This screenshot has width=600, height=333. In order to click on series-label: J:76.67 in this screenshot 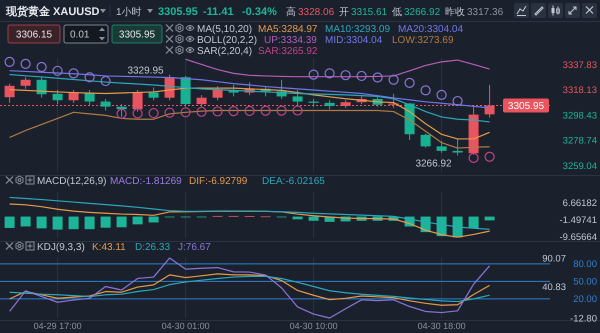, I will do `click(195, 247)`.